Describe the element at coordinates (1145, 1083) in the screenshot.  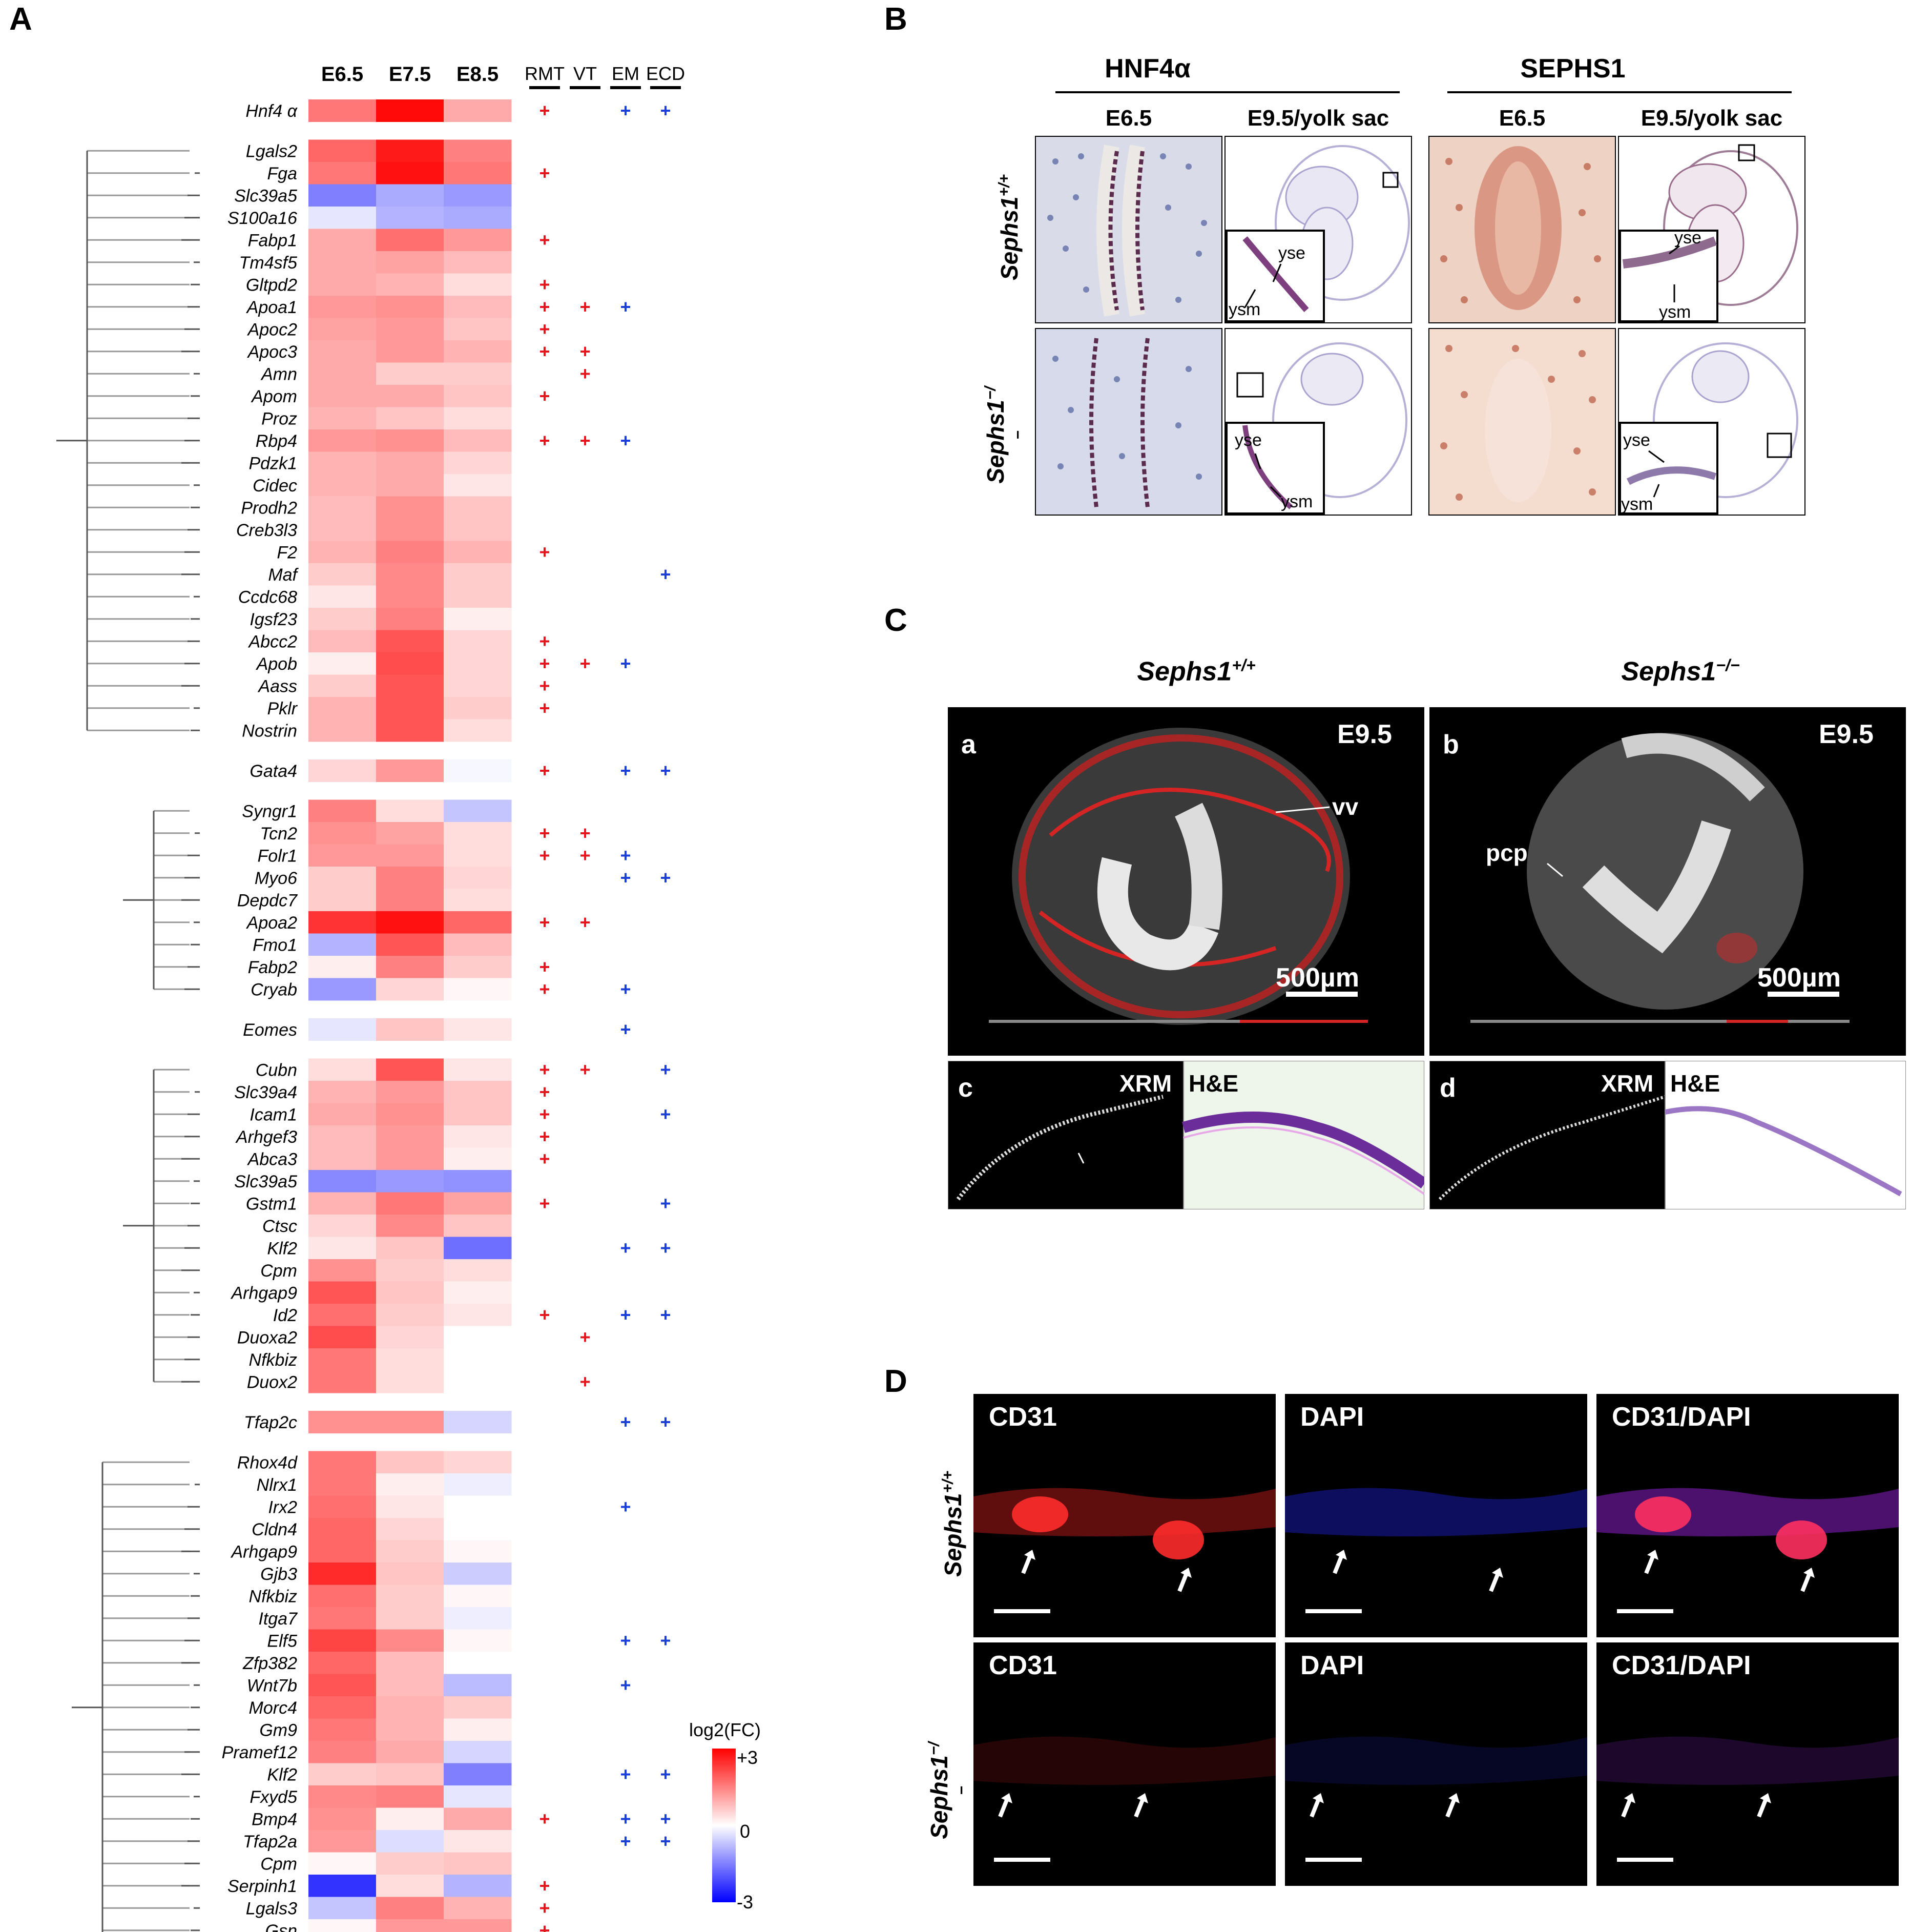
I see `xrm-label-c: XRM` at that location.